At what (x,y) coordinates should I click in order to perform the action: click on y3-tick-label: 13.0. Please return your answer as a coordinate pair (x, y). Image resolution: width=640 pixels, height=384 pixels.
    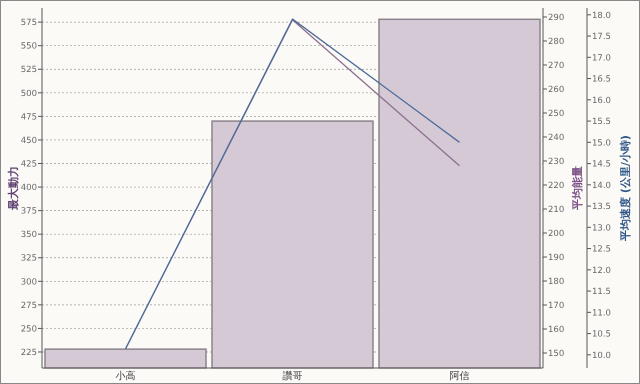
    Looking at the image, I should click on (601, 228).